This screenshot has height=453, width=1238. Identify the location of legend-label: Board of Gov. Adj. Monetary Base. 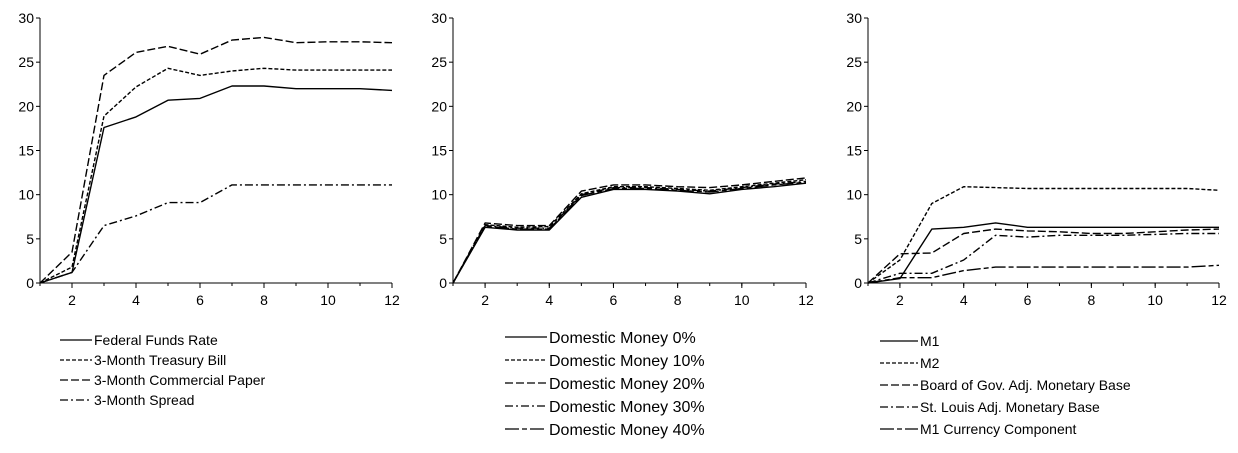
(1025, 385).